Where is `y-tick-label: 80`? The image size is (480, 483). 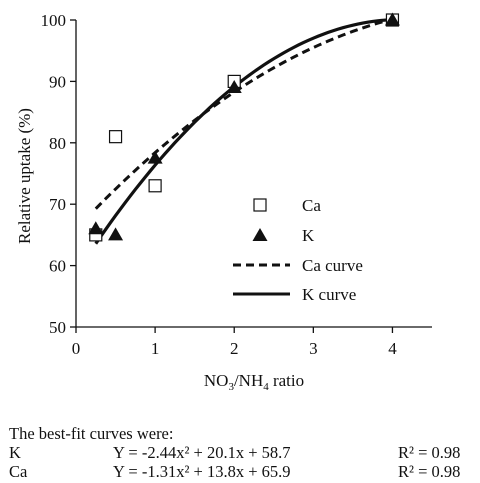
y-tick-label: 80 is located at coordinates (57, 143).